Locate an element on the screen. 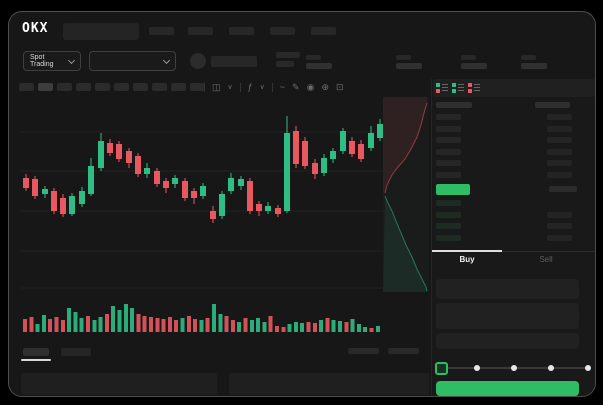 The image size is (603, 405). buy-tab-indicator is located at coordinates (467, 251).